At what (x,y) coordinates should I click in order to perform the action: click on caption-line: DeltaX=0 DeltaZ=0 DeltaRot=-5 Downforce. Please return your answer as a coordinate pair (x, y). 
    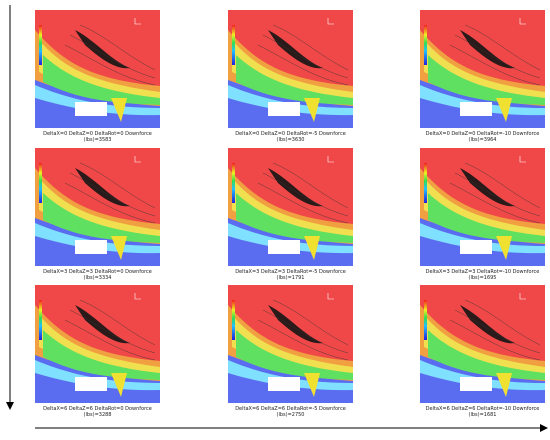
    Looking at the image, I should click on (290, 134).